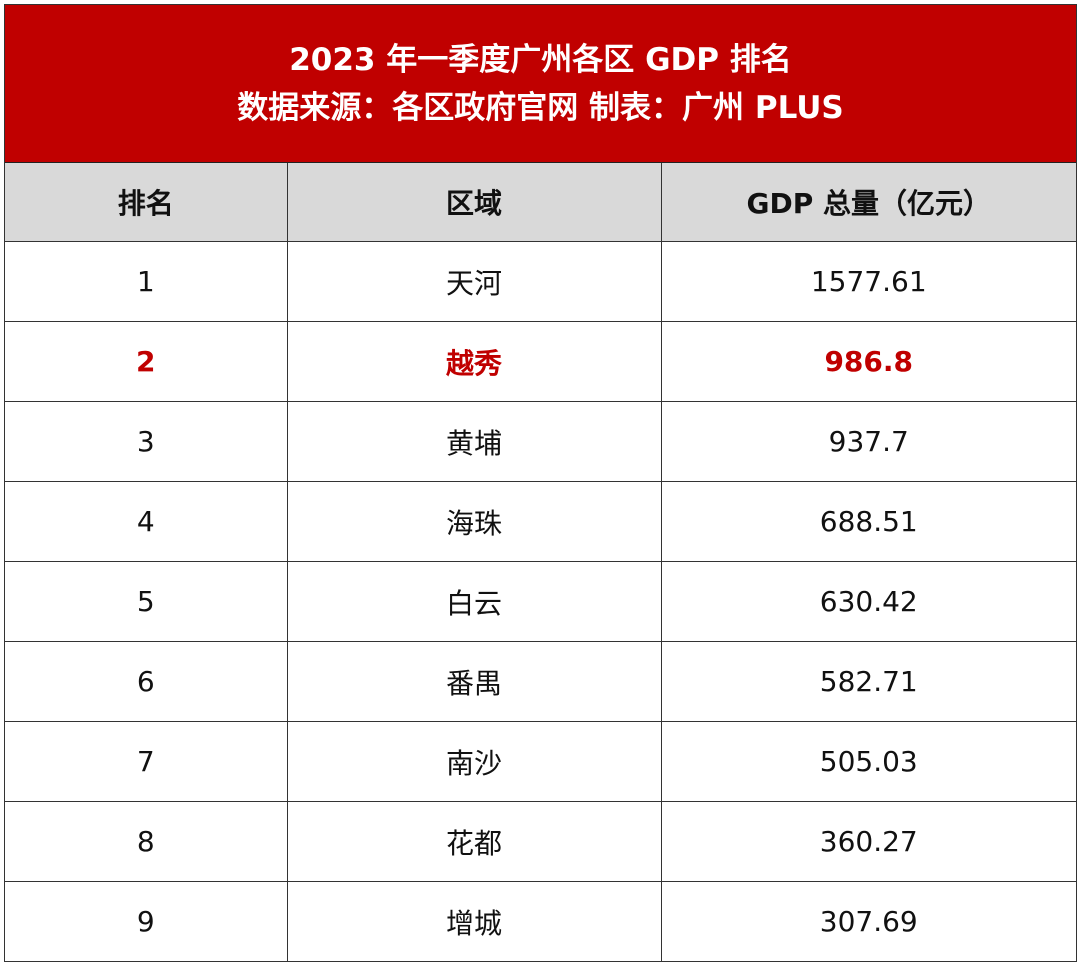 The width and height of the screenshot is (1080, 963). Describe the element at coordinates (146, 441) in the screenshot. I see `rank-cell: 3` at that location.